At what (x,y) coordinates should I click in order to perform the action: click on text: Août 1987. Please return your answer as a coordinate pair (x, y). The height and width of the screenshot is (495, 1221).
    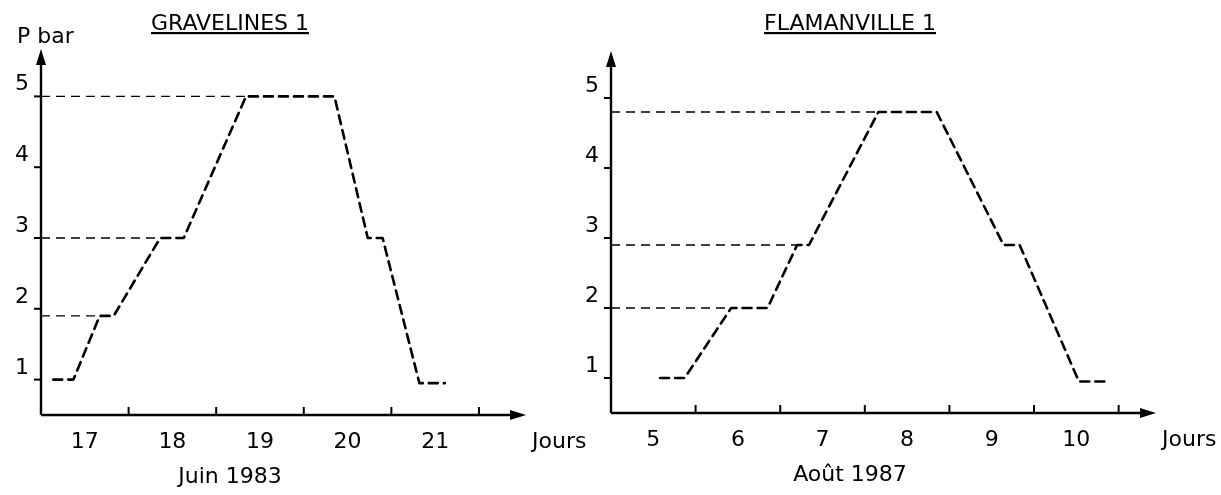
    Looking at the image, I should click on (850, 473).